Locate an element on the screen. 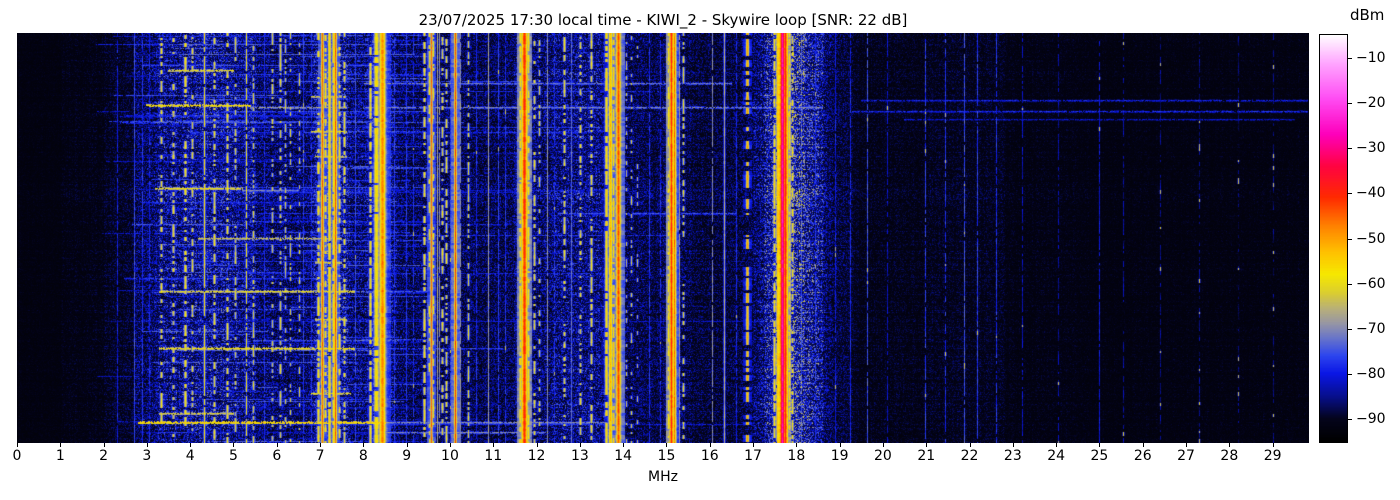 The width and height of the screenshot is (1400, 500). x-tick-label: 24 is located at coordinates (1056, 456).